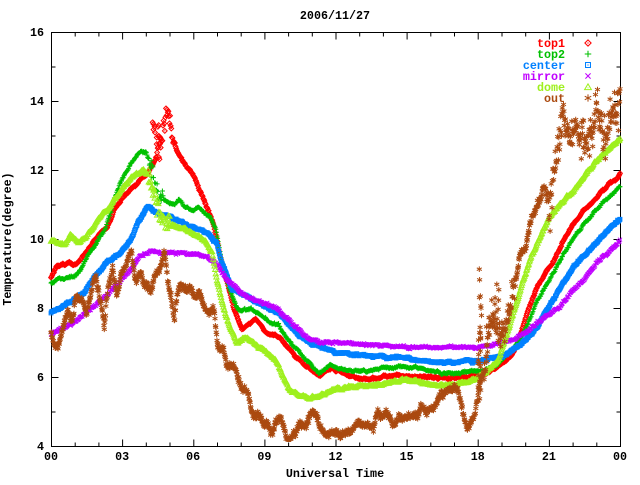 The width and height of the screenshot is (640, 485). What do you see at coordinates (37, 240) in the screenshot?
I see `svg-text: 10` at bounding box center [37, 240].